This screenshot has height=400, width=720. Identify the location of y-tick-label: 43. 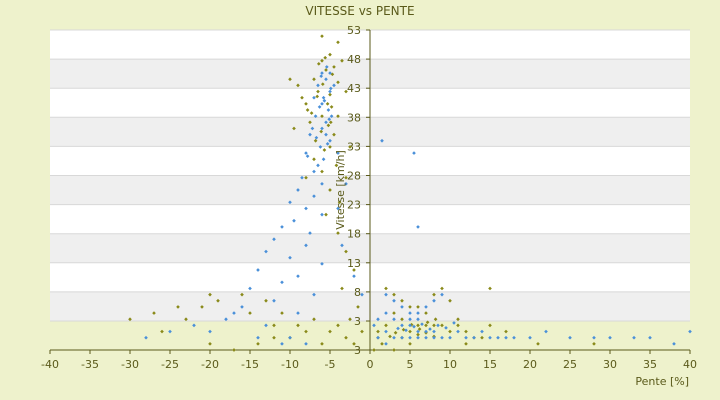
(354, 88).